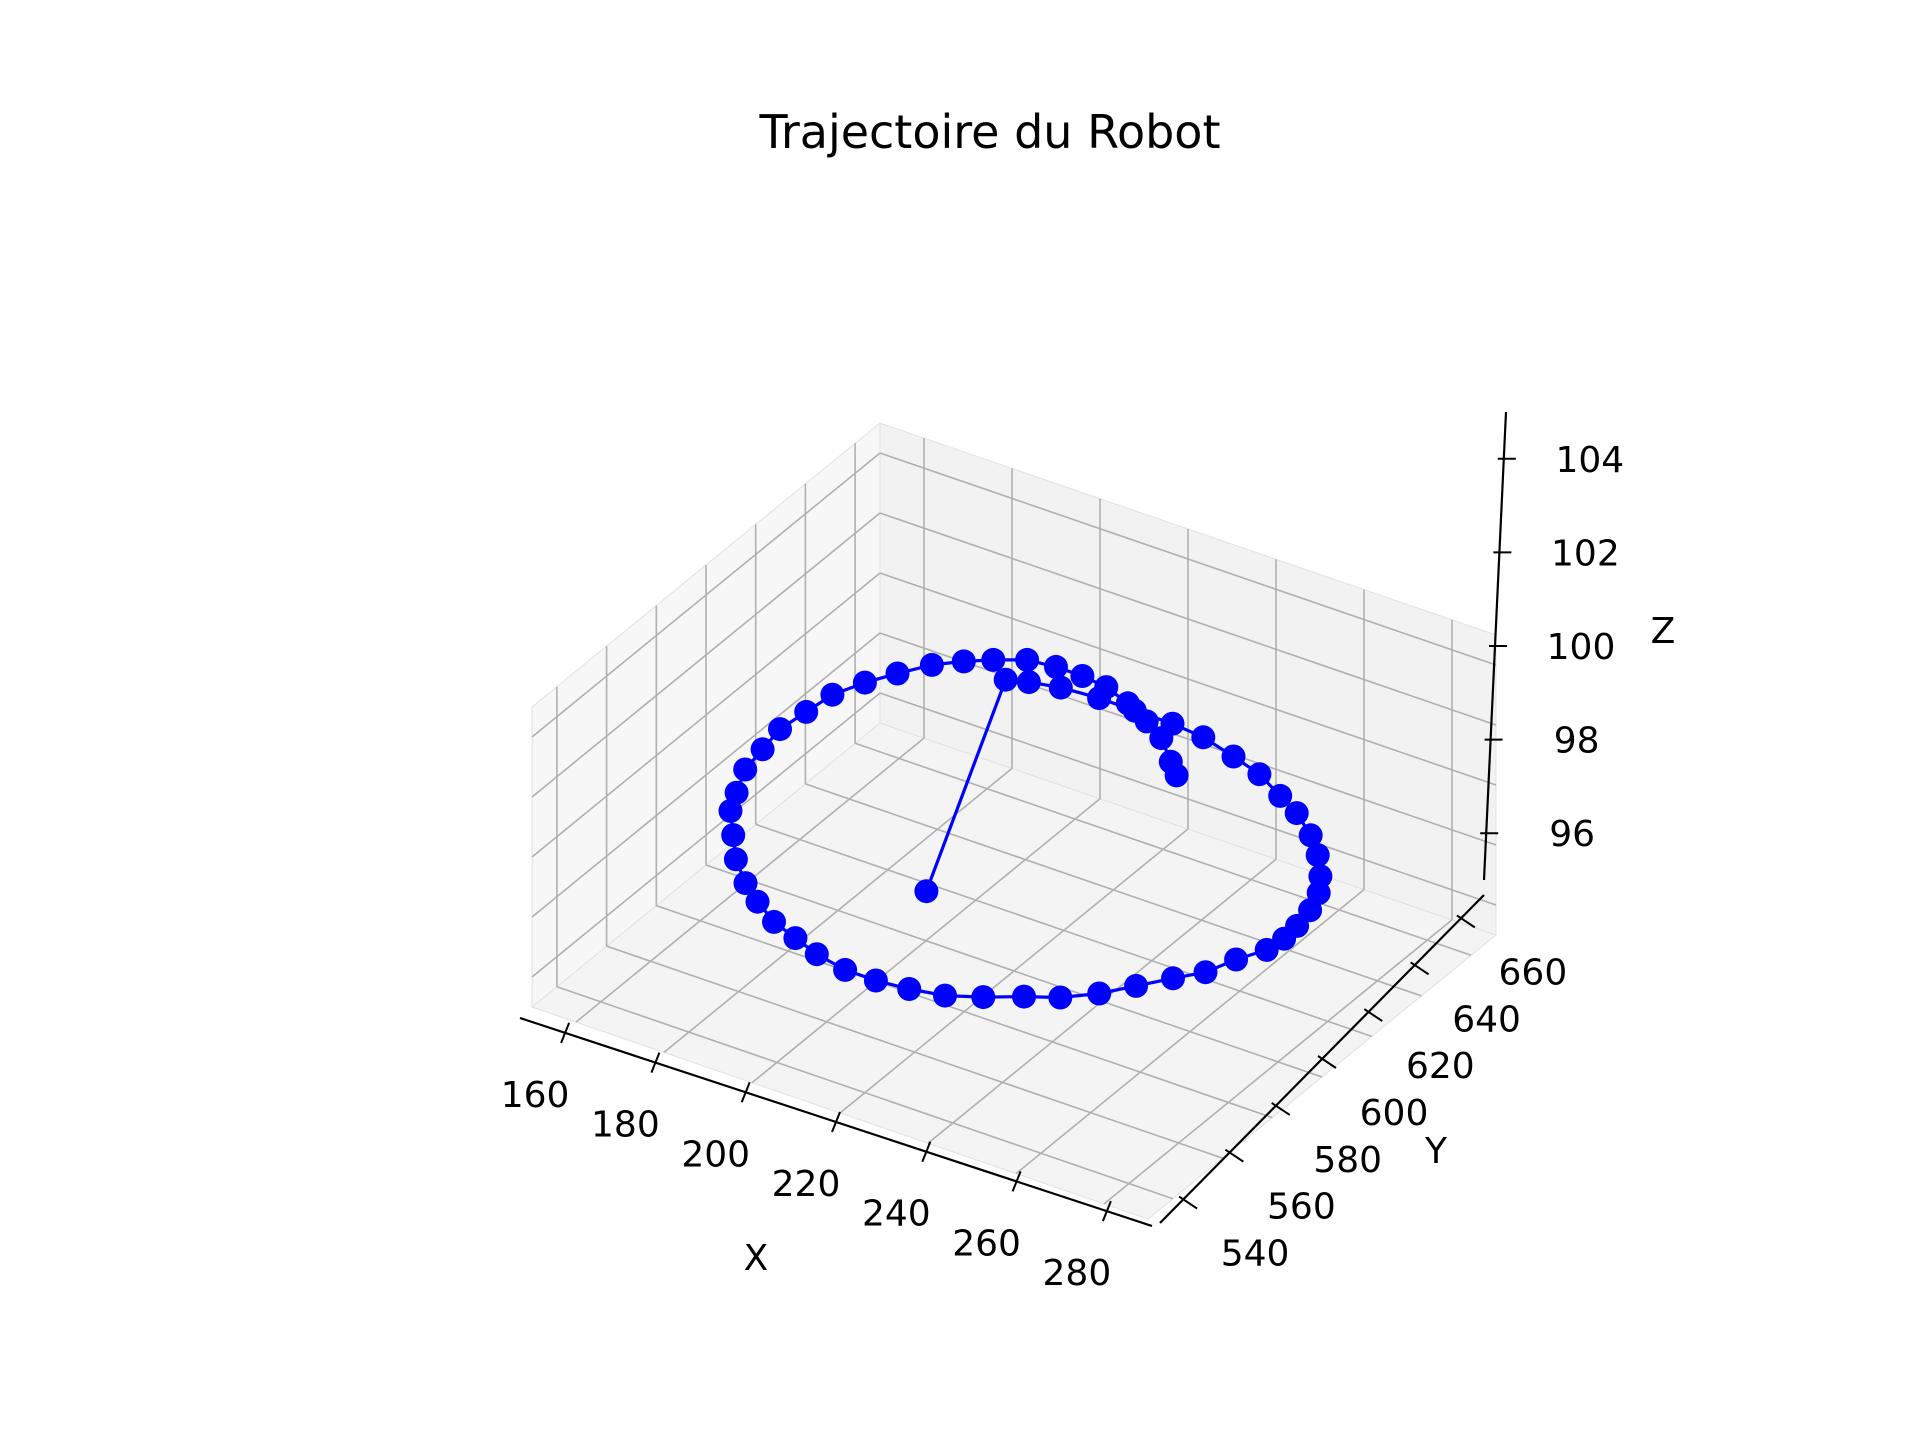 This screenshot has height=1440, width=1920. What do you see at coordinates (1581, 647) in the screenshot?
I see `z-tick-label: 100` at bounding box center [1581, 647].